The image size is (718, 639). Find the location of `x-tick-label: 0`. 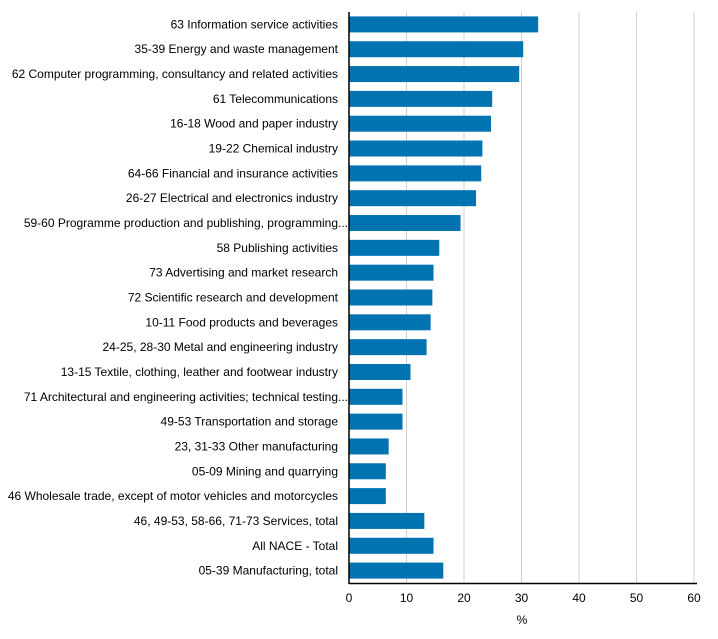

x-tick-label: 0 is located at coordinates (349, 598).